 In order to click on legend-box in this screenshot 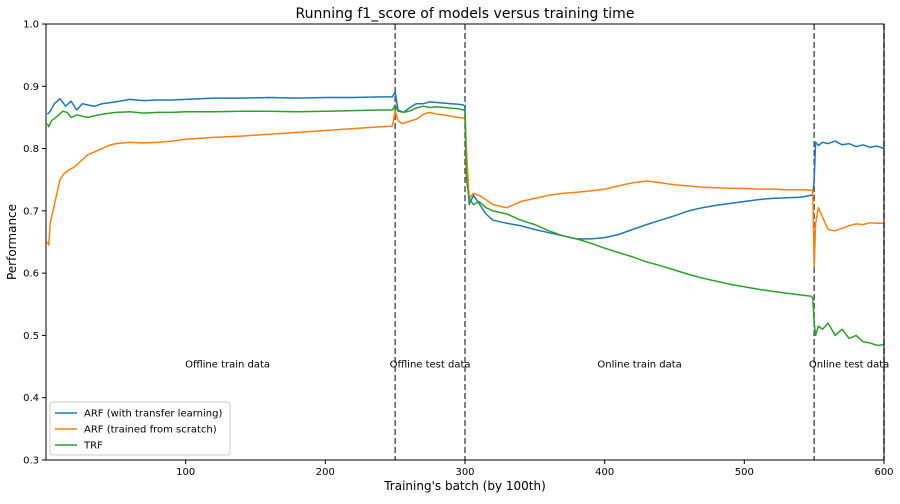, I will do `click(140, 428)`.